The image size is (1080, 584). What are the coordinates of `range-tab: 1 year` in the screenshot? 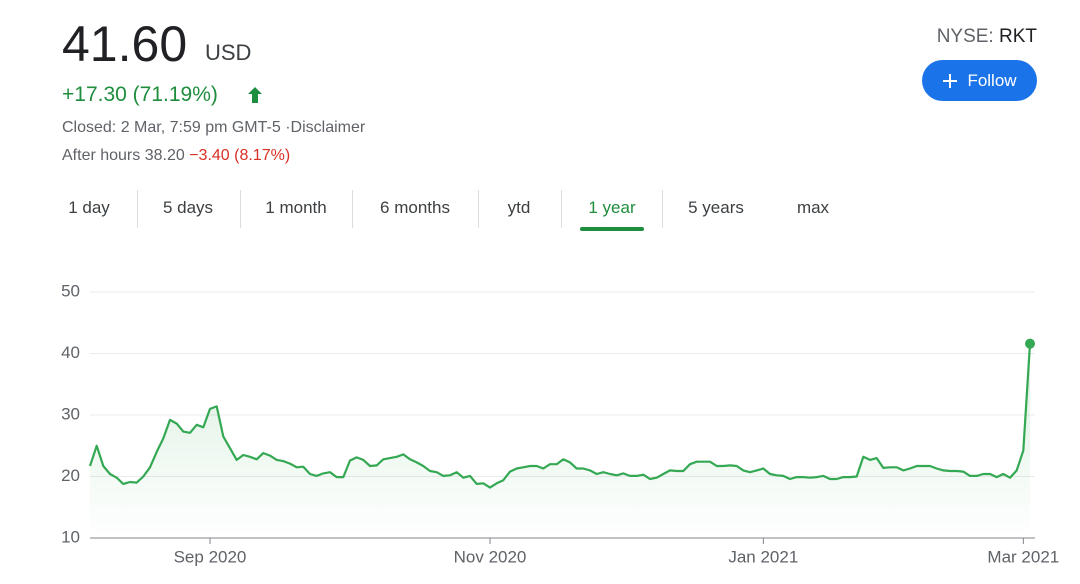 It's located at (612, 207).